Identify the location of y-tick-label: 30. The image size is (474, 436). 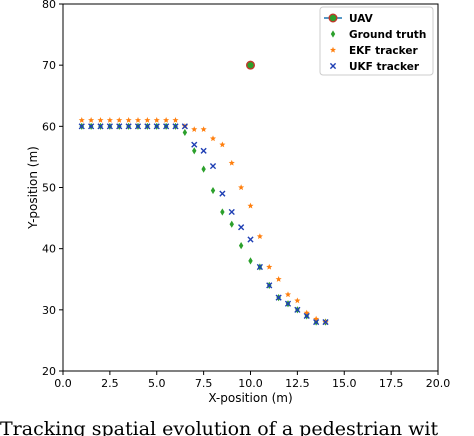
(49, 310).